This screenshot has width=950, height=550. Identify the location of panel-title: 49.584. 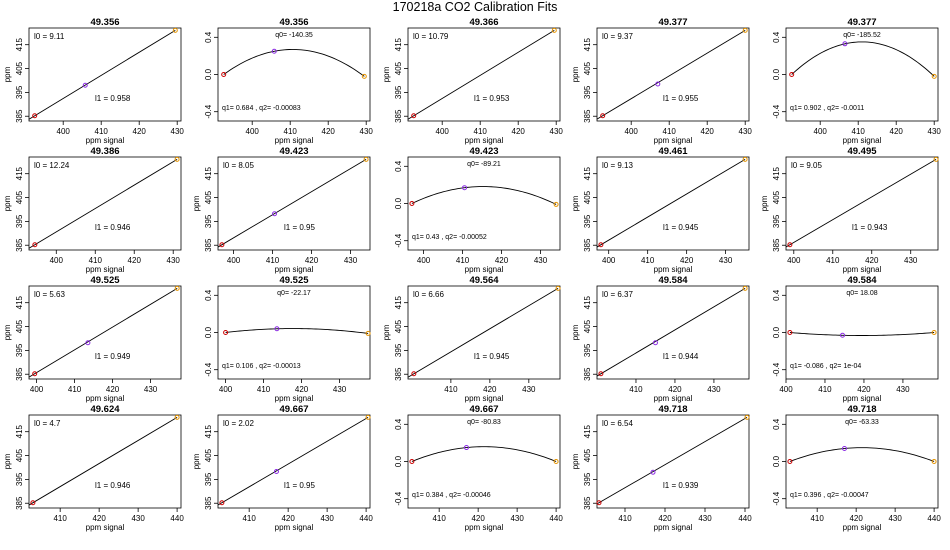
(862, 280).